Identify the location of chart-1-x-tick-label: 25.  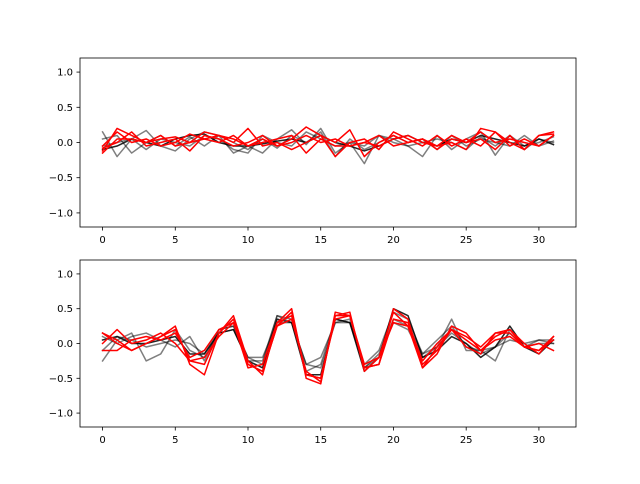
(466, 240).